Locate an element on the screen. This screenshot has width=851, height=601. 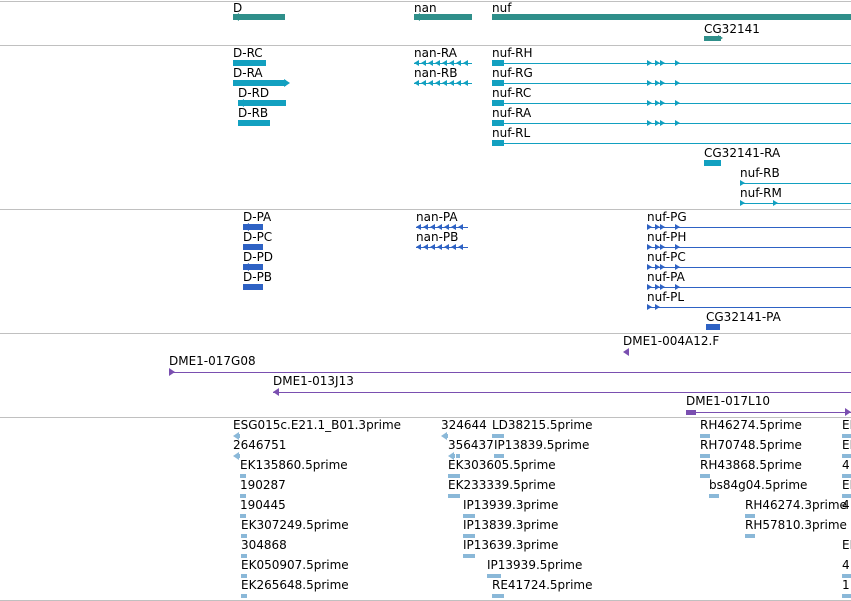
feature-label: D-RB is located at coordinates (253, 113).